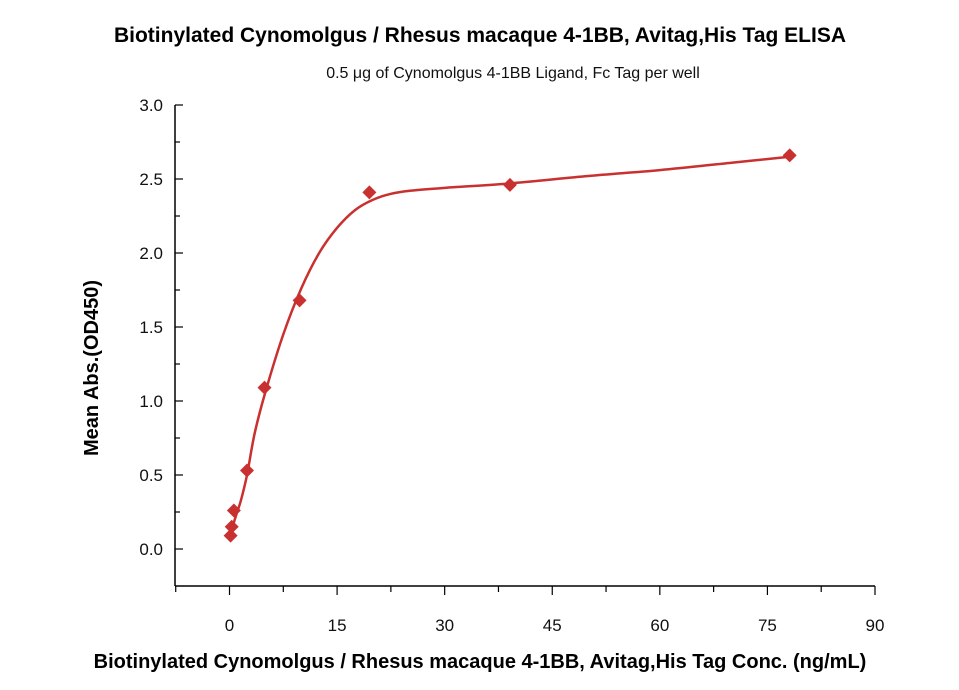 The image size is (959, 690). What do you see at coordinates (767, 625) in the screenshot?
I see `x-tick-label: 75` at bounding box center [767, 625].